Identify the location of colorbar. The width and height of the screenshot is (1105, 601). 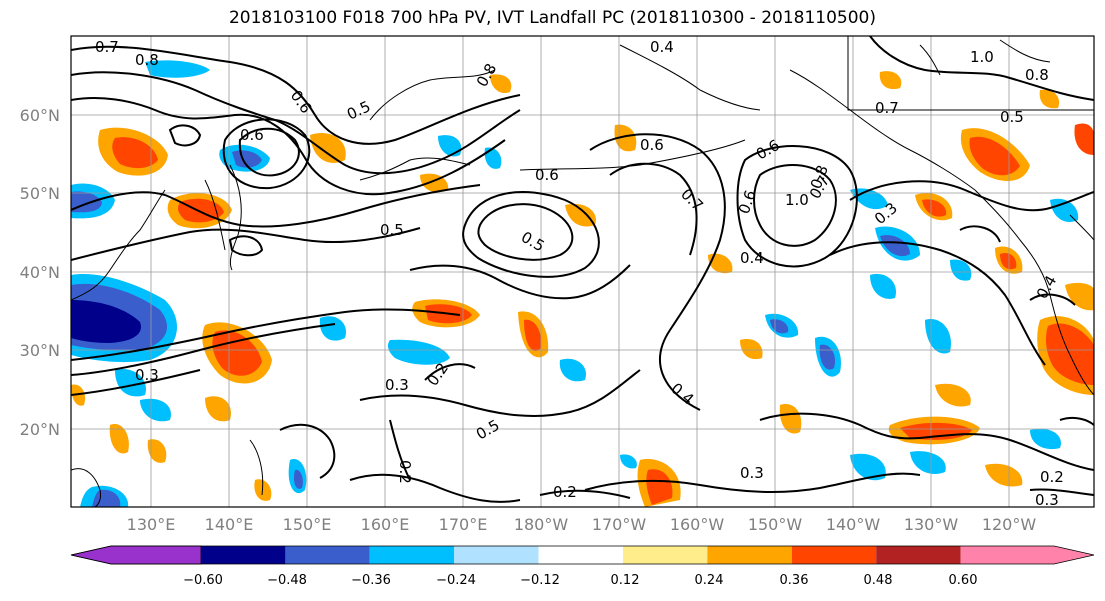
(582, 555).